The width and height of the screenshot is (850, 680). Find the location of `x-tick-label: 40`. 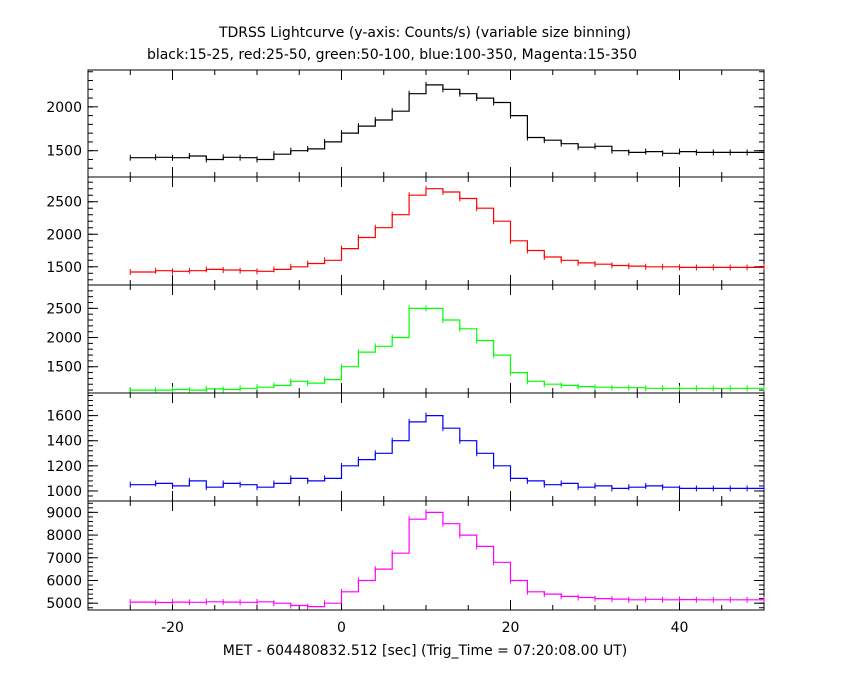

x-tick-label: 40 is located at coordinates (680, 628).